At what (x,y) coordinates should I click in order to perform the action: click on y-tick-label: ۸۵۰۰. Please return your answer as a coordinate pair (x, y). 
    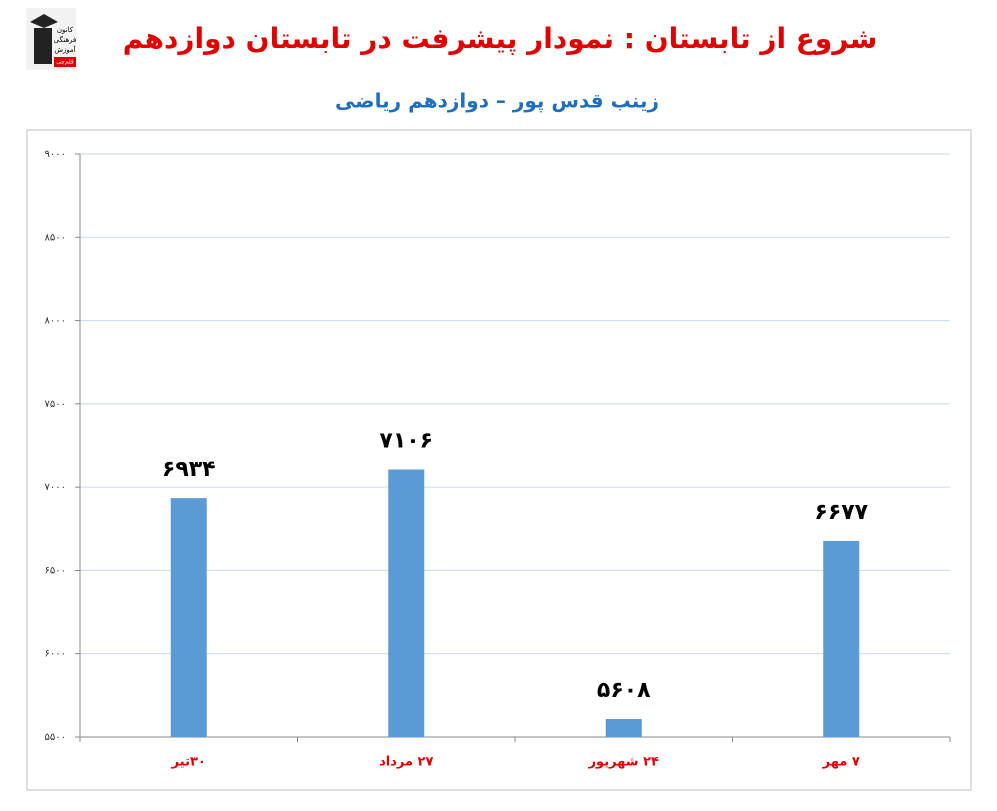
    Looking at the image, I should click on (55, 237).